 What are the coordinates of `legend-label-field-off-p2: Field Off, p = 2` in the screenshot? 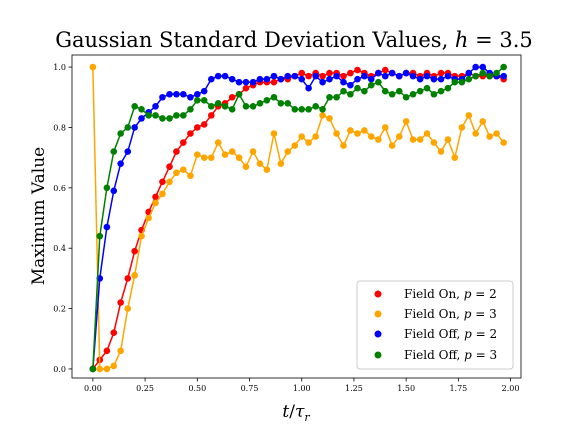 It's located at (450, 334).